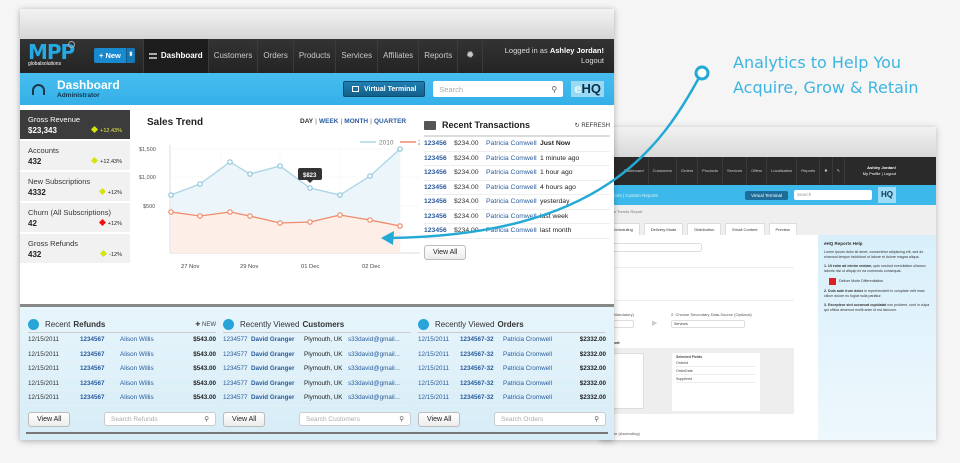  I want to click on report-name-input, so click(651, 247).